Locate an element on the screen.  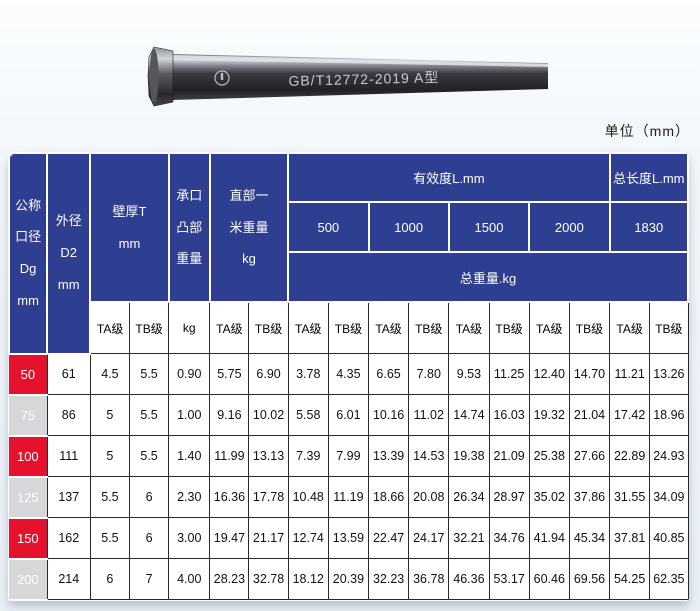
data-cell: 24.93 is located at coordinates (669, 456).